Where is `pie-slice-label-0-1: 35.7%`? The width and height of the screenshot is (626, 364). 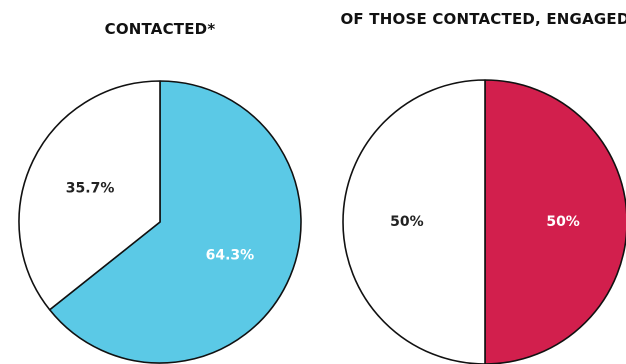 pie-slice-label-0-1: 35.7% is located at coordinates (90, 188).